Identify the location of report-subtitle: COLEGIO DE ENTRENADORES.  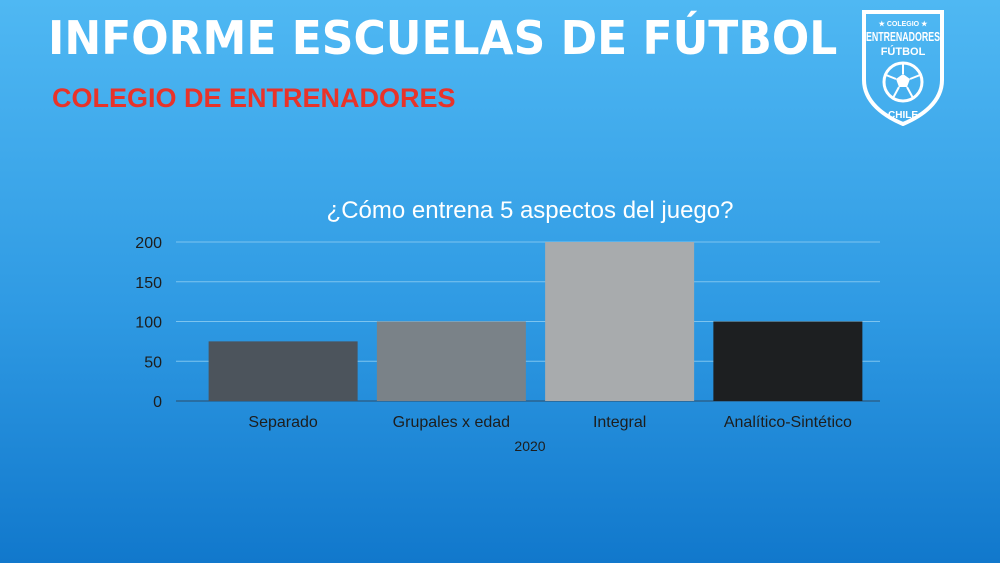
(254, 98).